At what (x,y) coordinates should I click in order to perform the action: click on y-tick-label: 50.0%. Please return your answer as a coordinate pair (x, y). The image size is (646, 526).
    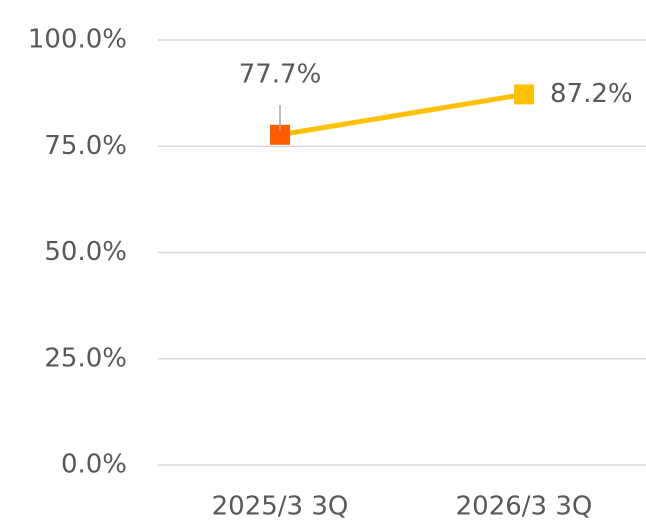
    Looking at the image, I should click on (85, 252).